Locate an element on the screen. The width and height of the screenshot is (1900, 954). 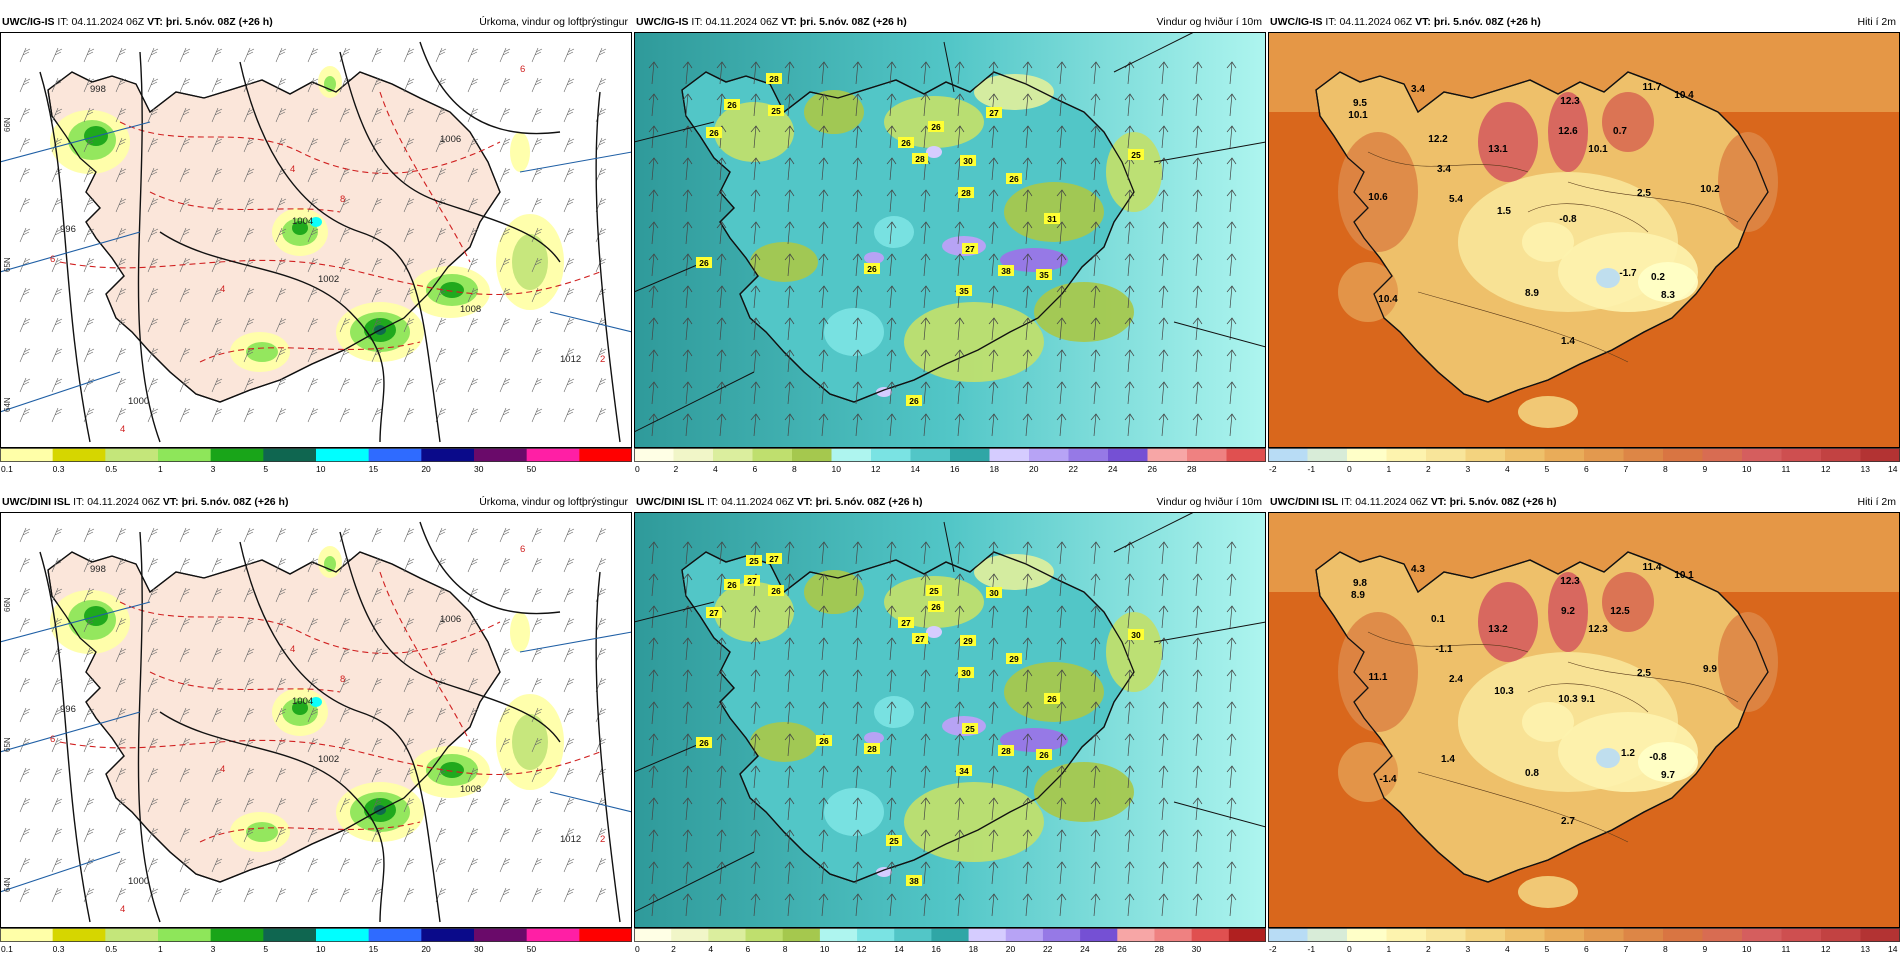
temperature-label: 1.5 is located at coordinates (1504, 211).